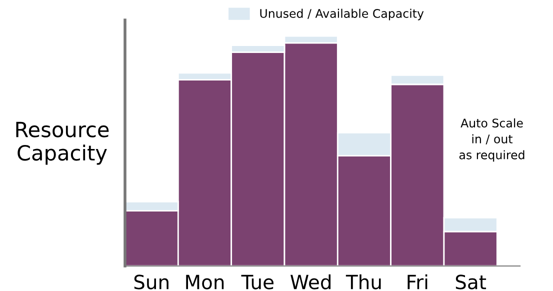 This screenshot has width=553, height=291. What do you see at coordinates (257, 282) in the screenshot?
I see `x-tick-label: Tue` at bounding box center [257, 282].